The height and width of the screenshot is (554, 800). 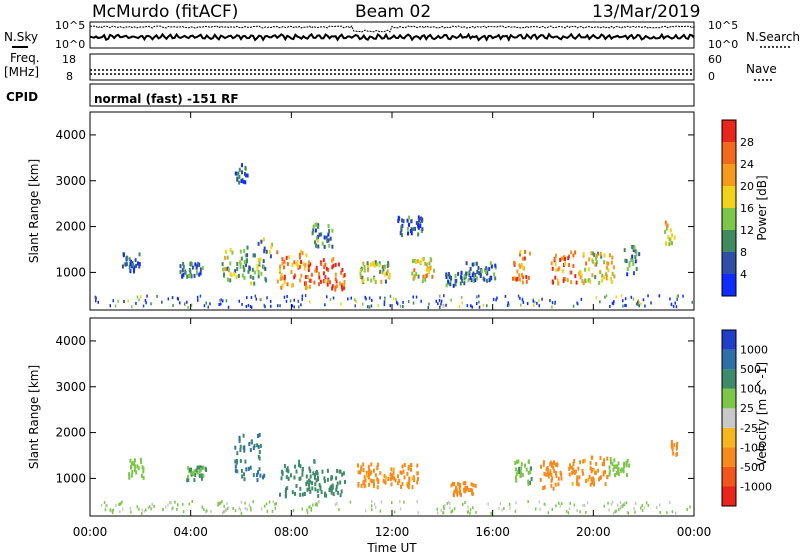 What do you see at coordinates (70, 433) in the screenshot?
I see `y-tick-label: 2000` at bounding box center [70, 433].